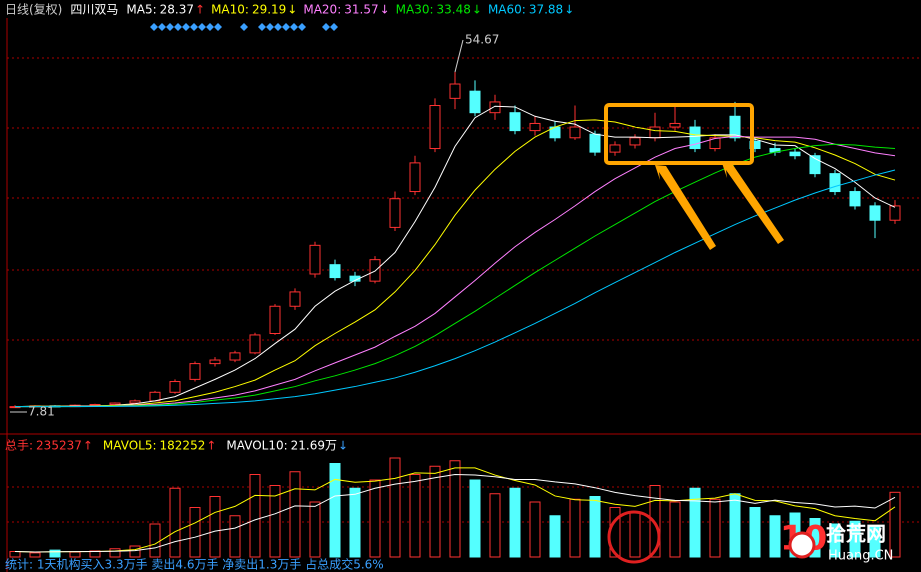 The width and height of the screenshot is (921, 572). Describe the element at coordinates (177, 10) in the screenshot. I see `legend-value: 28.37` at that location.